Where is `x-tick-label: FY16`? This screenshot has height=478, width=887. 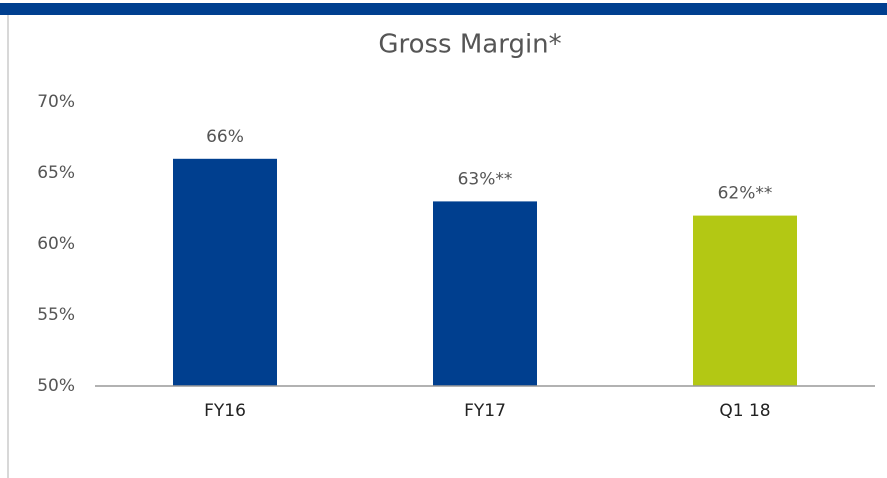 x-tick-label: FY16 is located at coordinates (225, 411).